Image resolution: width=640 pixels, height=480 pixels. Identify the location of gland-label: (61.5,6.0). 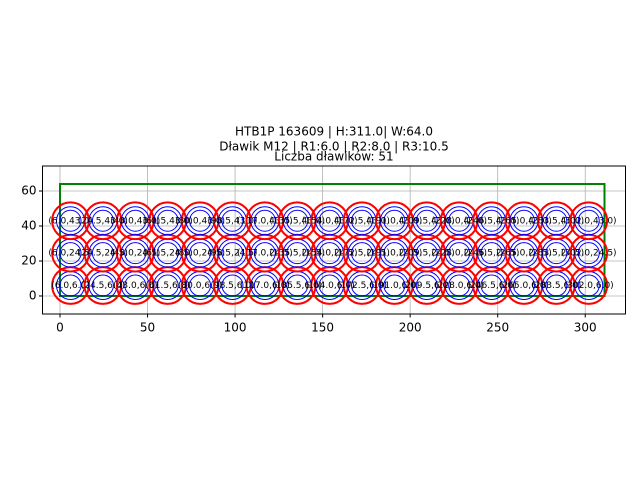
(168, 286).